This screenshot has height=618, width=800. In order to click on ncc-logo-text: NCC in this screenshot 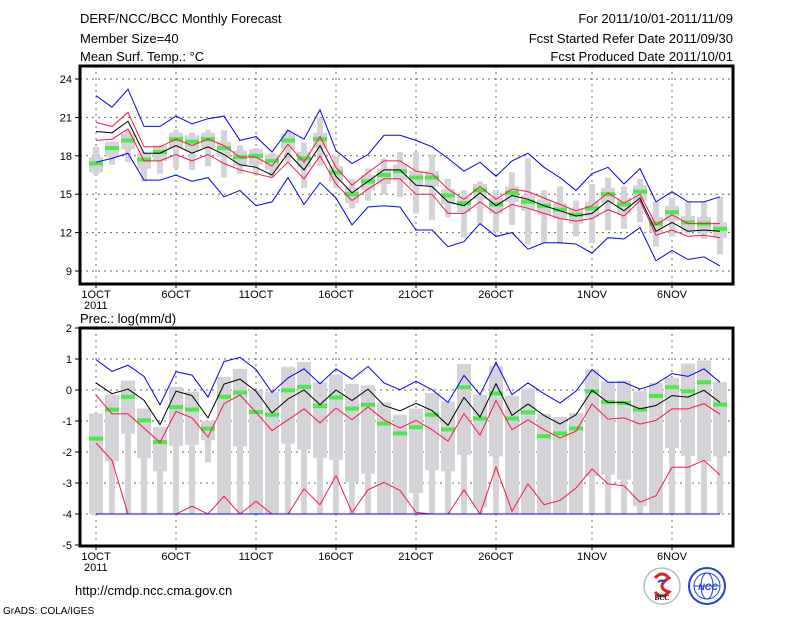, I will do `click(708, 587)`.